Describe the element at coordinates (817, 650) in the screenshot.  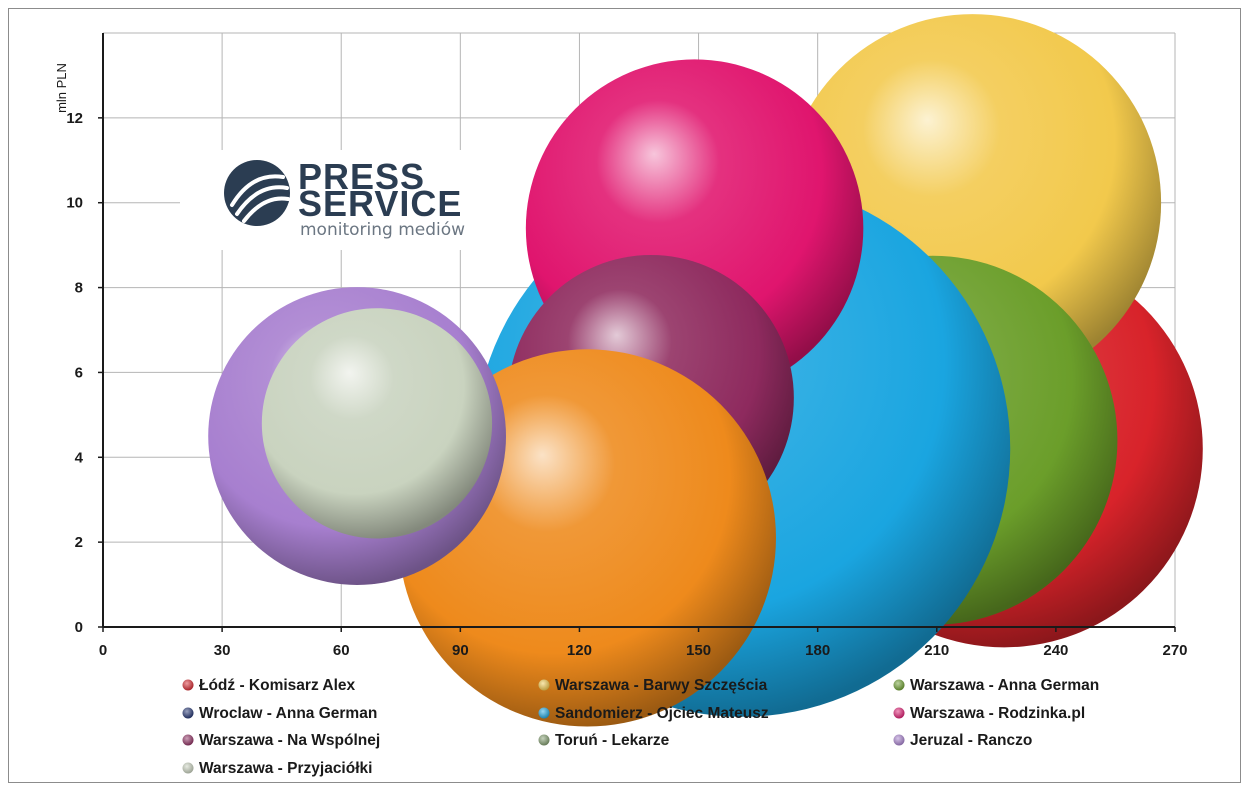
I see `x-tick-label: 180` at that location.